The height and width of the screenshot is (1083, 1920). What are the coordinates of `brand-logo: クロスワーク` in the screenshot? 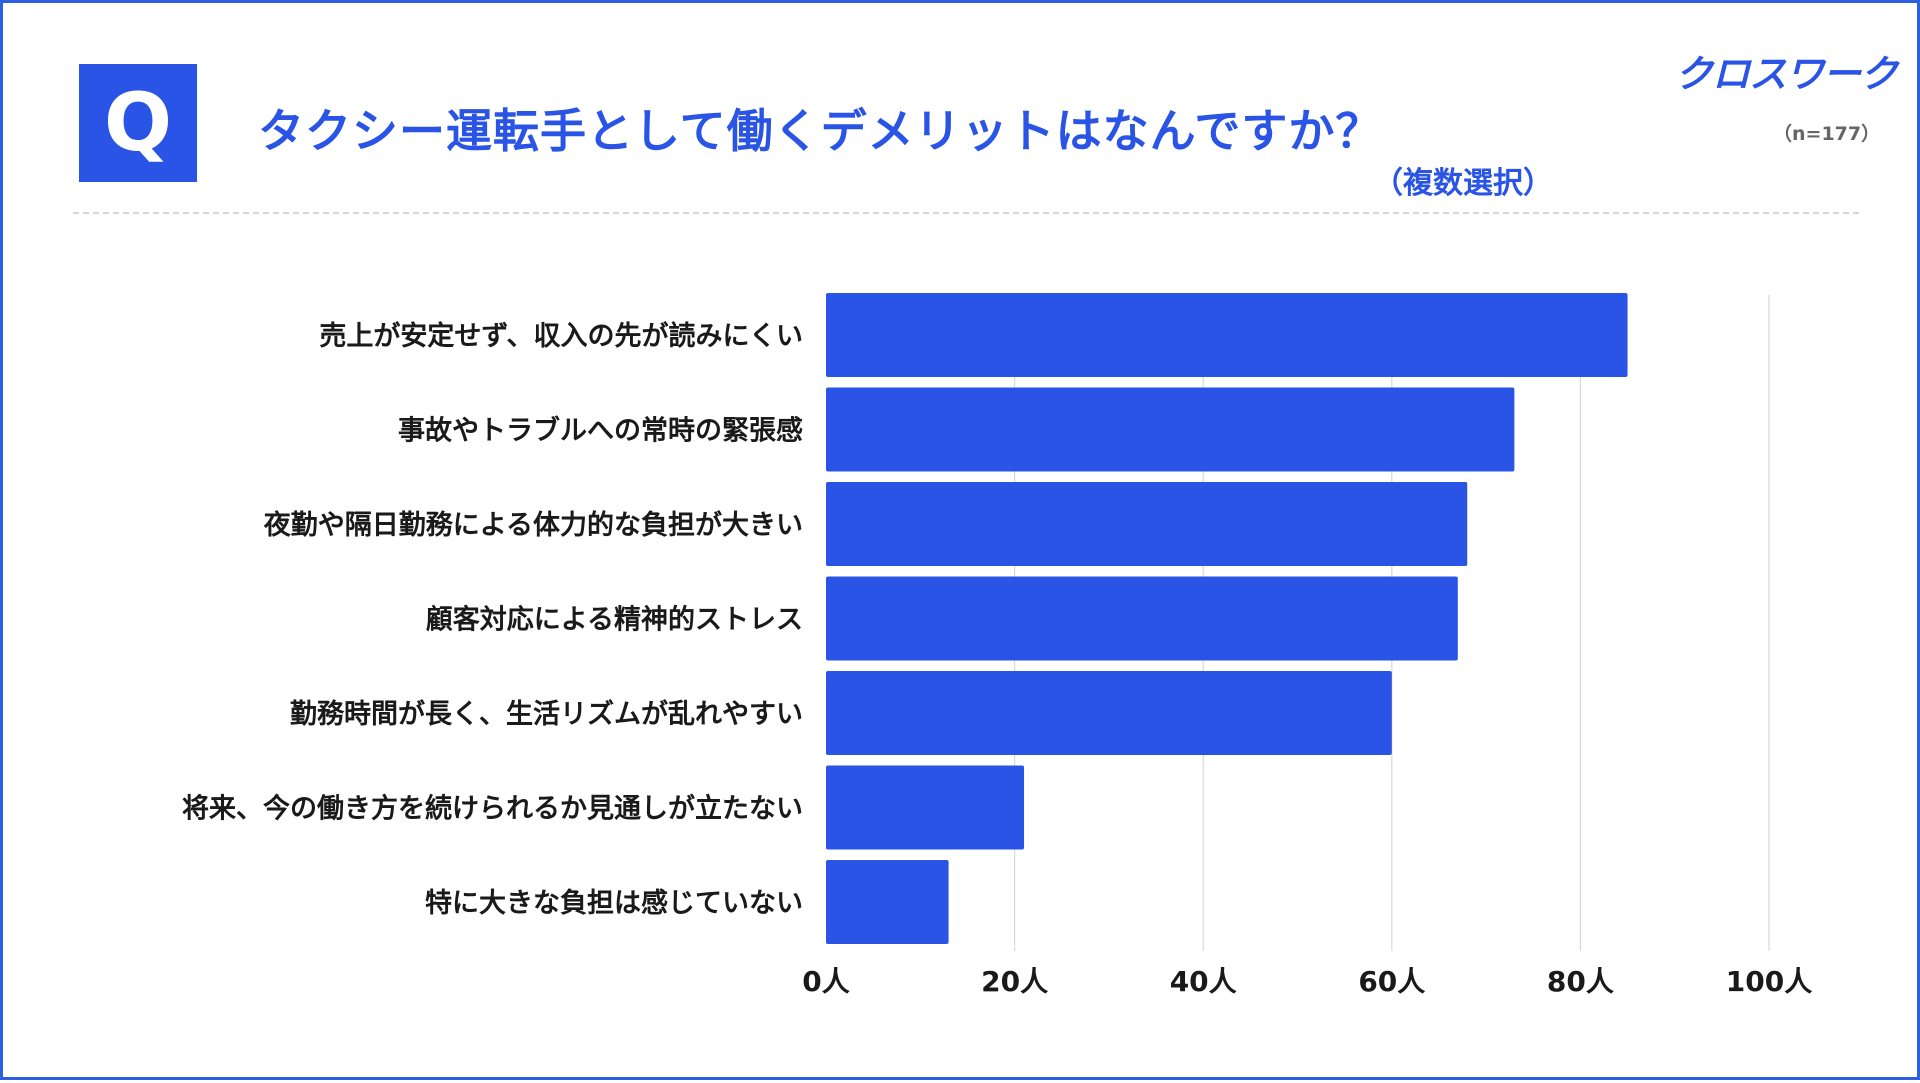 It's located at (1786, 74).